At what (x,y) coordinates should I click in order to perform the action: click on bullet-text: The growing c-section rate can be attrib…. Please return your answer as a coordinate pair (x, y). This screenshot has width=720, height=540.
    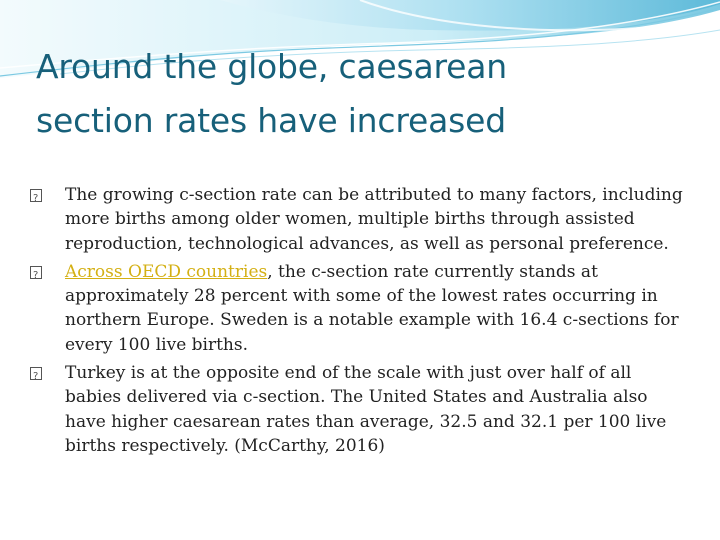
    Looking at the image, I should click on (374, 219).